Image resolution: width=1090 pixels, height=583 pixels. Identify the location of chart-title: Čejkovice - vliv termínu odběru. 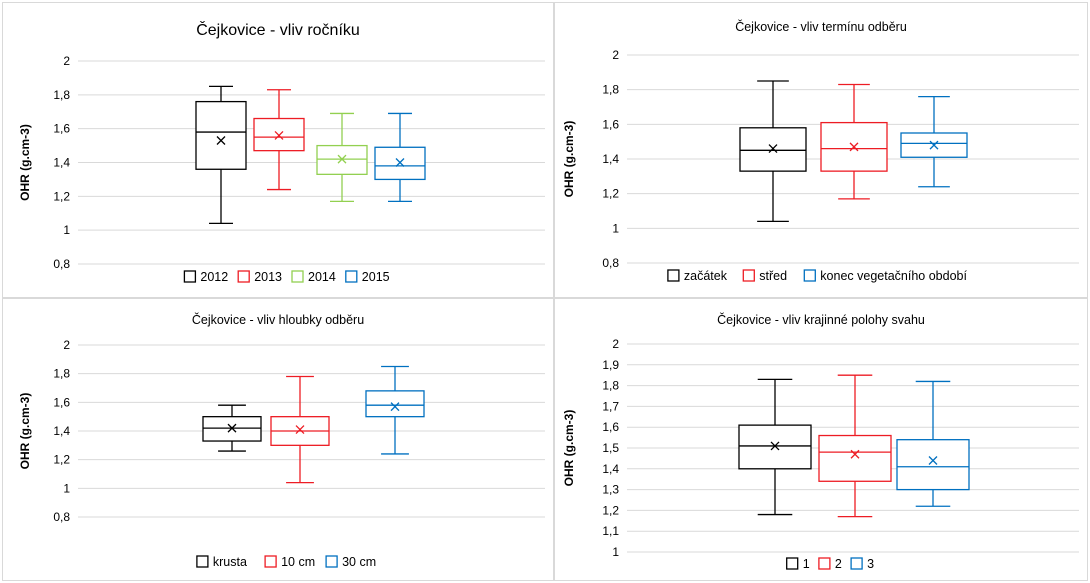
(821, 26).